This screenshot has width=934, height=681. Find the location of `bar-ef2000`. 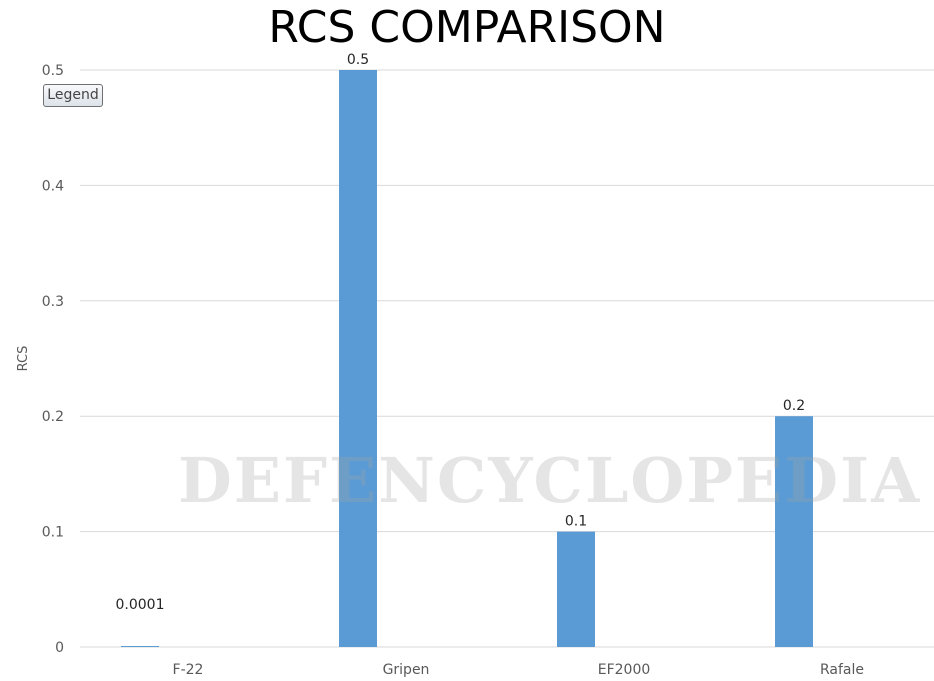

bar-ef2000 is located at coordinates (576, 589).